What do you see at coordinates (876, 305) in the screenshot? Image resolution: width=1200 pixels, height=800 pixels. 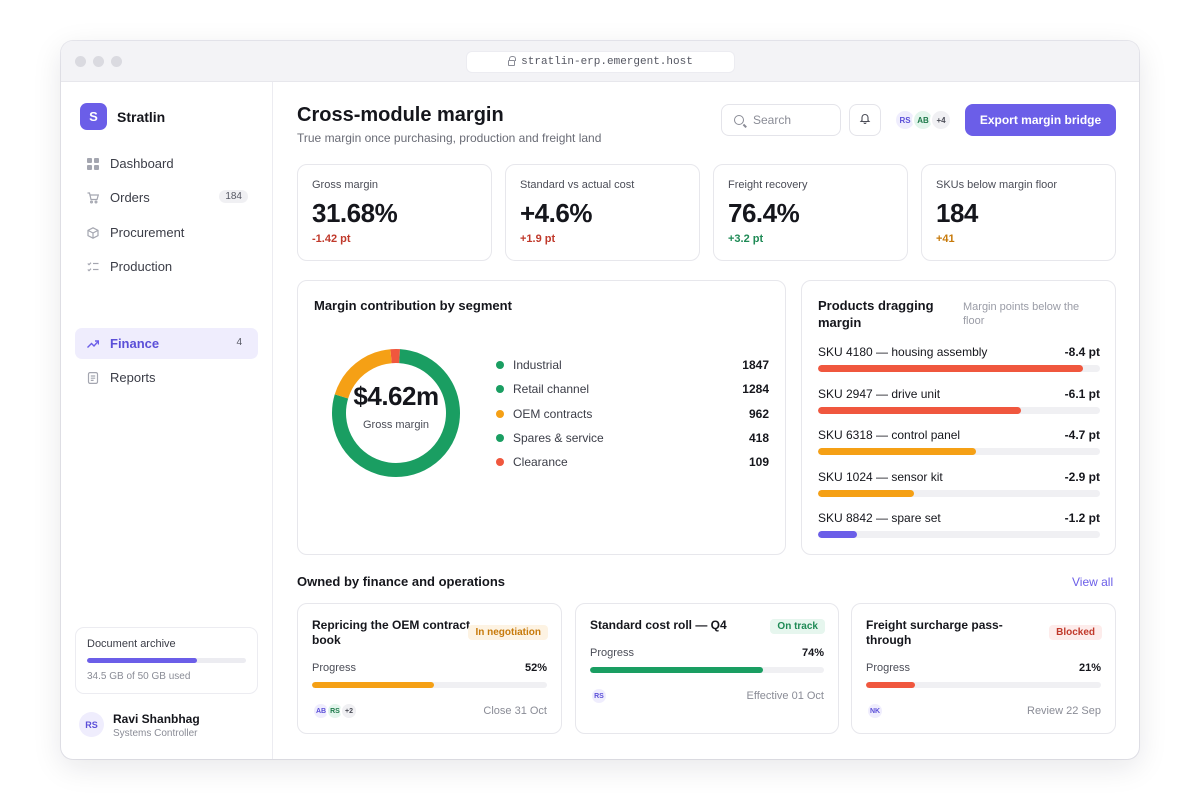 I see `dragging-title-line: Products dragging` at bounding box center [876, 305].